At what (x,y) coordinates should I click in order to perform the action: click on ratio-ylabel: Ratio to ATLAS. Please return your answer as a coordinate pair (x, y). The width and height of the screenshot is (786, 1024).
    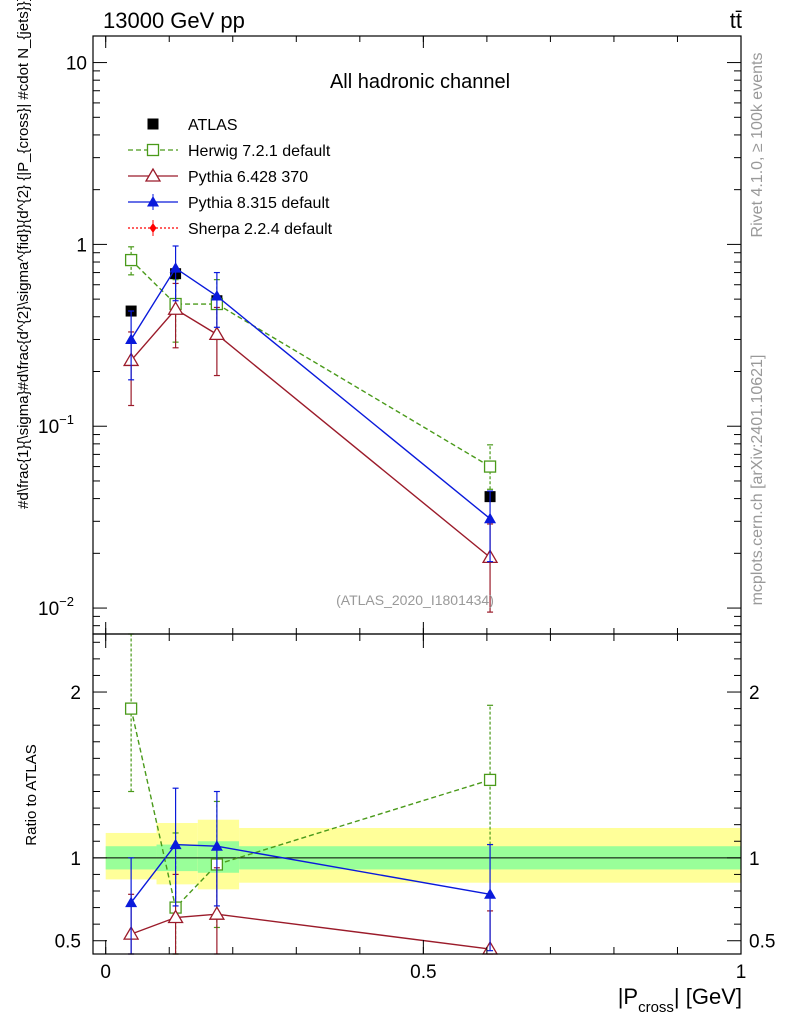
    Looking at the image, I should click on (31, 794).